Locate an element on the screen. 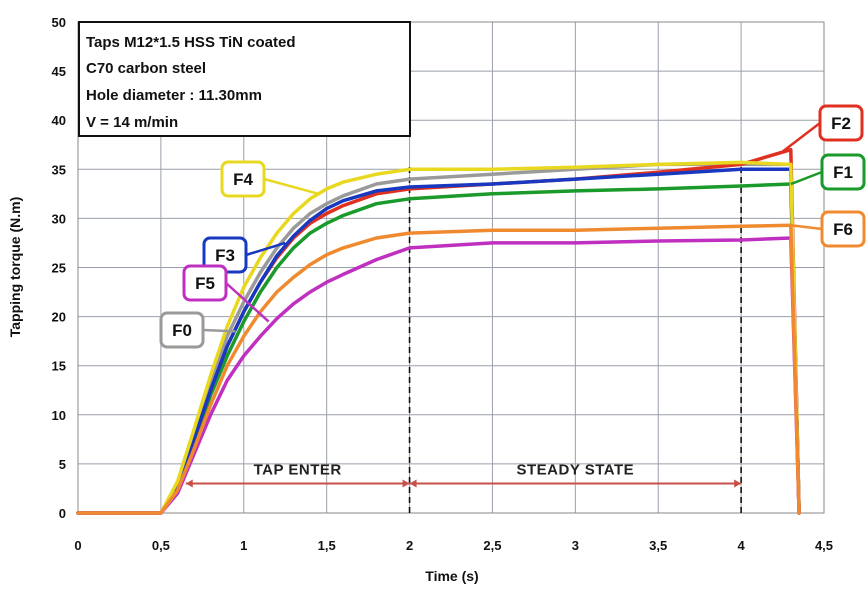  curve-label-f5: F5 is located at coordinates (205, 283).